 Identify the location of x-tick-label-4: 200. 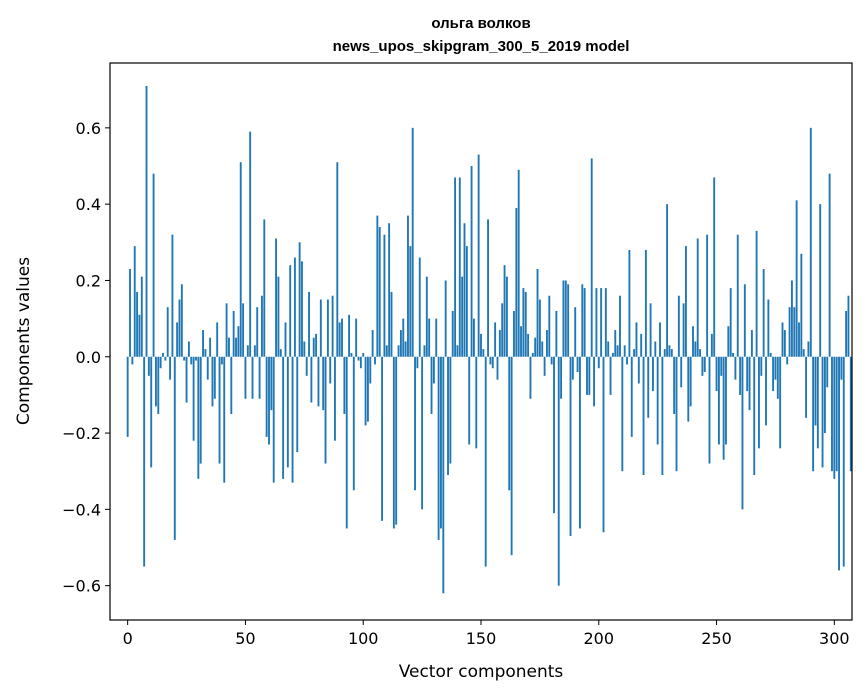
(599, 638).